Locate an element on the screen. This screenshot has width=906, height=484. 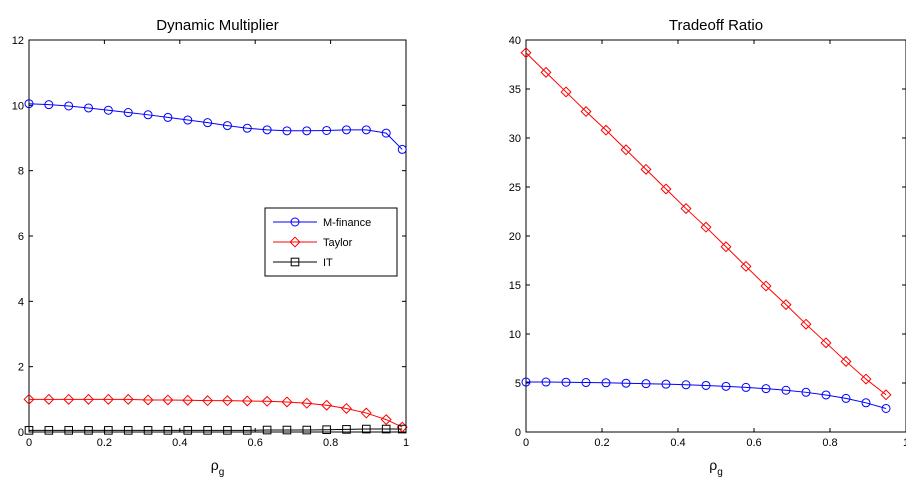
legend-label: M-finance is located at coordinates (347, 223).